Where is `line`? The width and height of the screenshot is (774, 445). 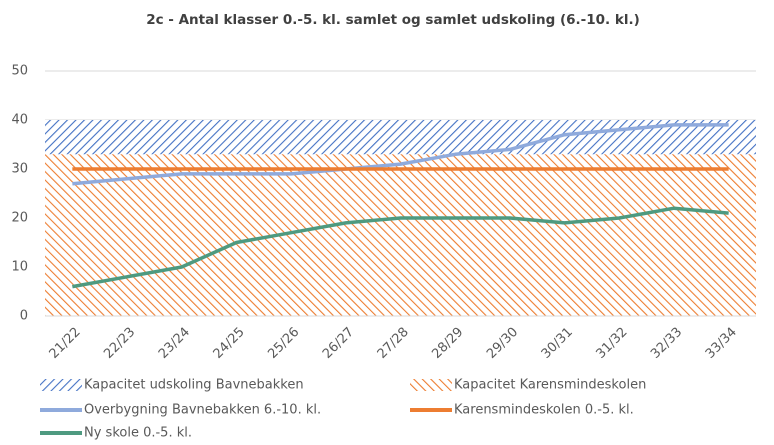
line is located at coordinates (400, 154).